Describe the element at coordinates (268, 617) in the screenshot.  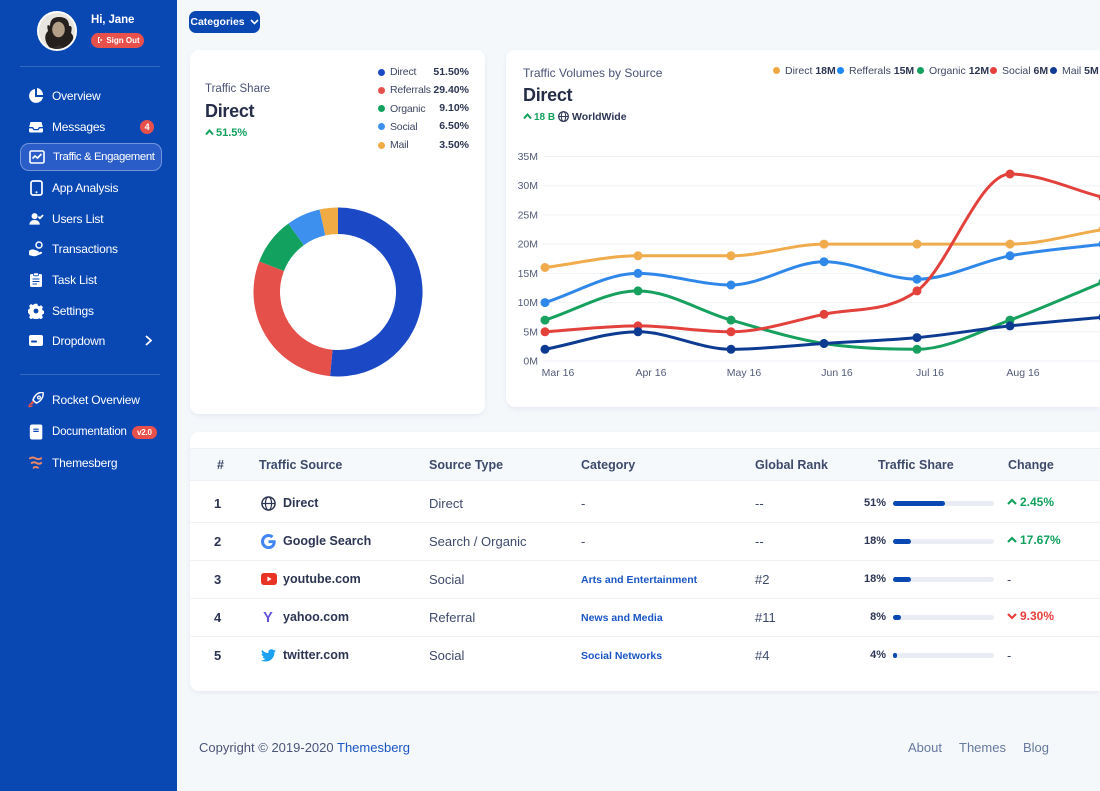
I see `svg-text: Y` at that location.